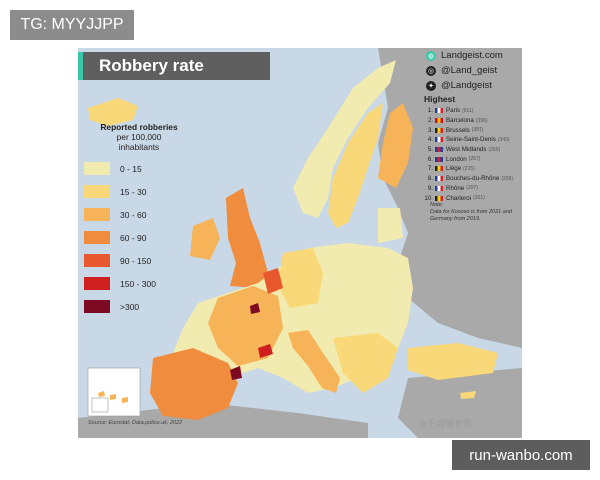 The height and width of the screenshot is (480, 600). I want to click on rank-name: Paris, so click(453, 111).